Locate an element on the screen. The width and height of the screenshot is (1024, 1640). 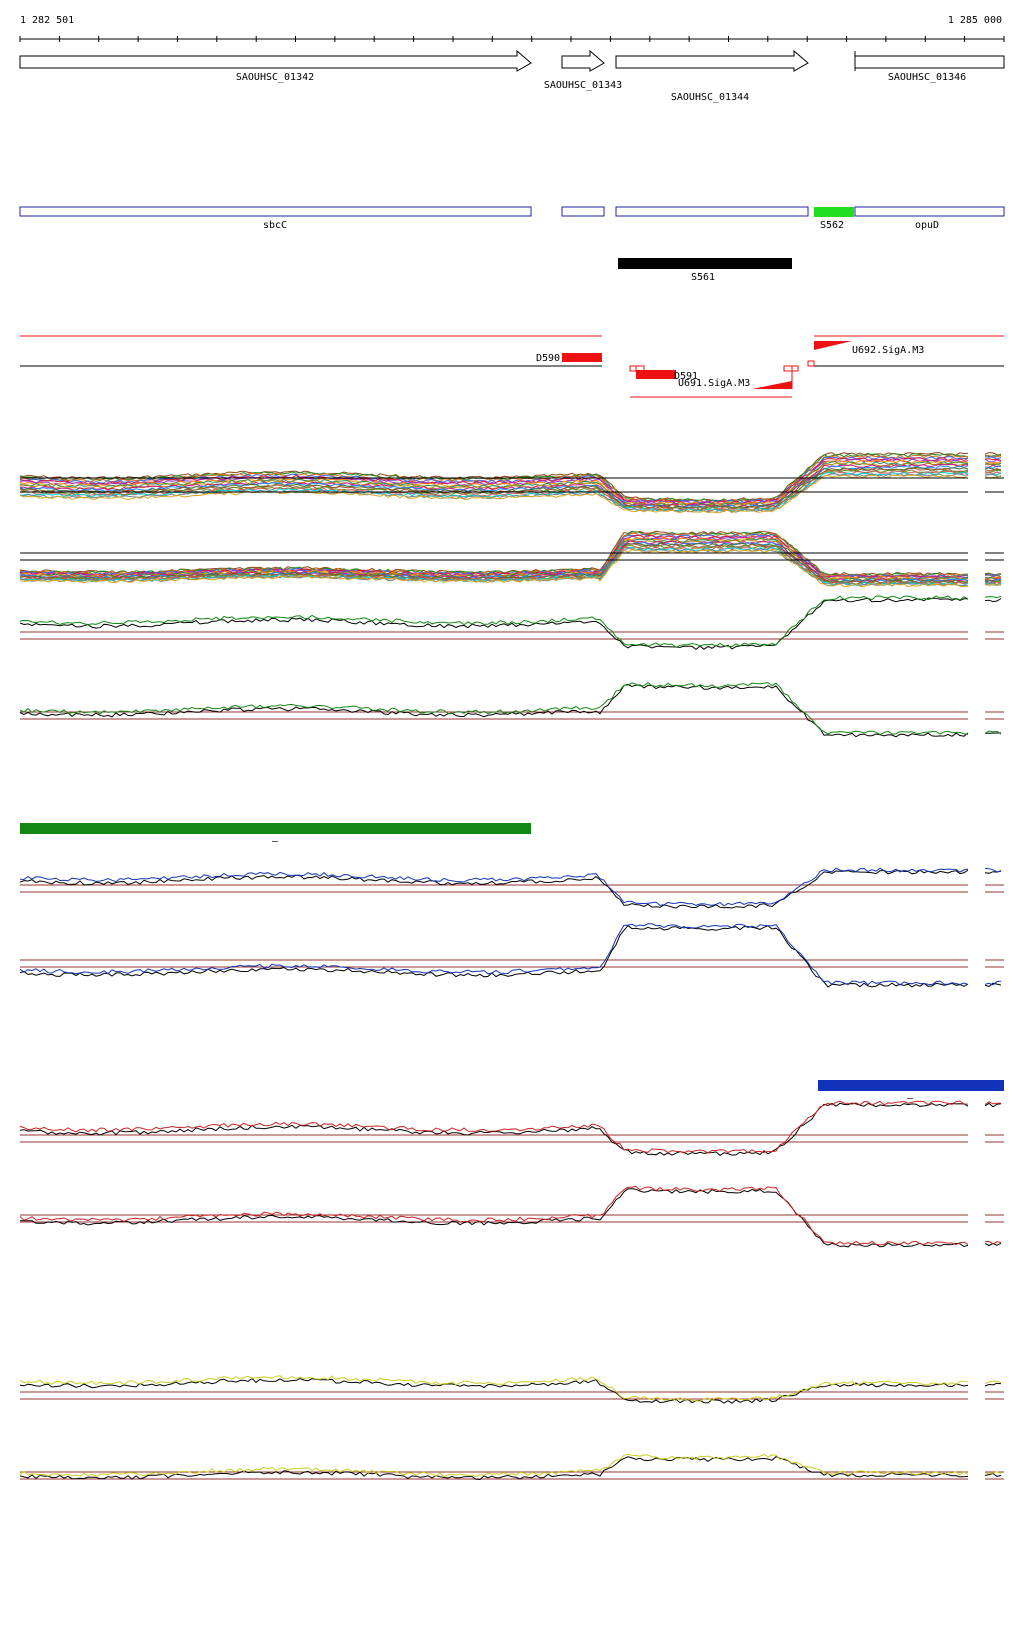
blue-track-up-tail is located at coordinates (993, 983).